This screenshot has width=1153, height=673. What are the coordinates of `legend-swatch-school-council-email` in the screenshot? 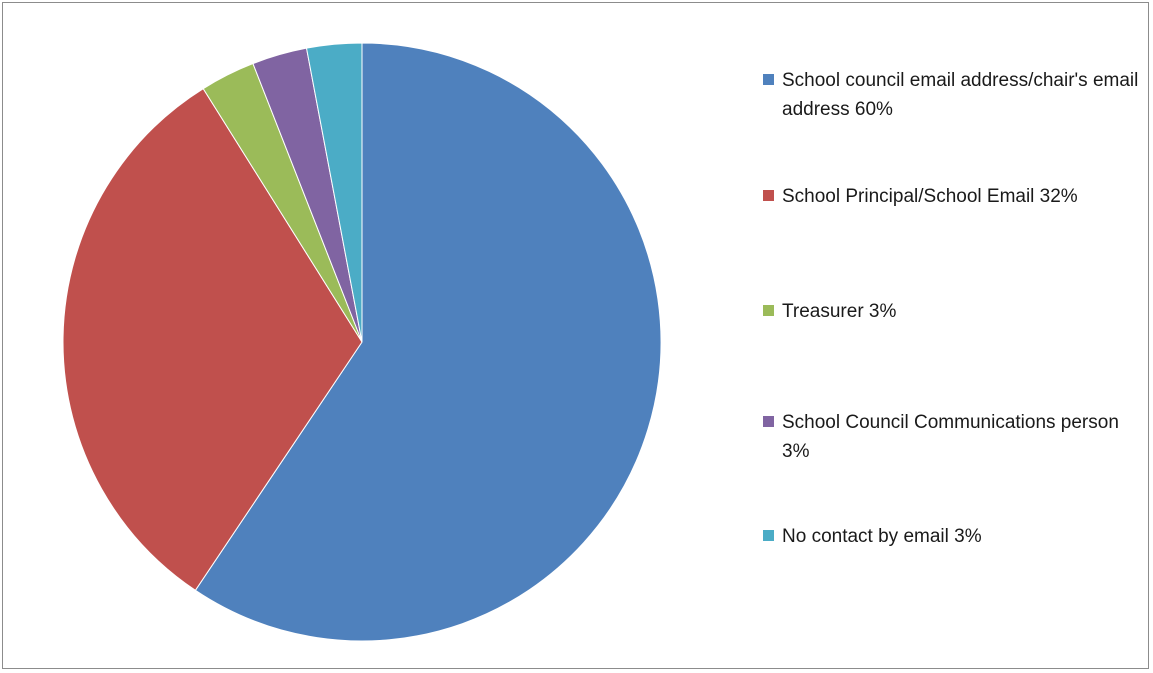 It's located at (768, 79).